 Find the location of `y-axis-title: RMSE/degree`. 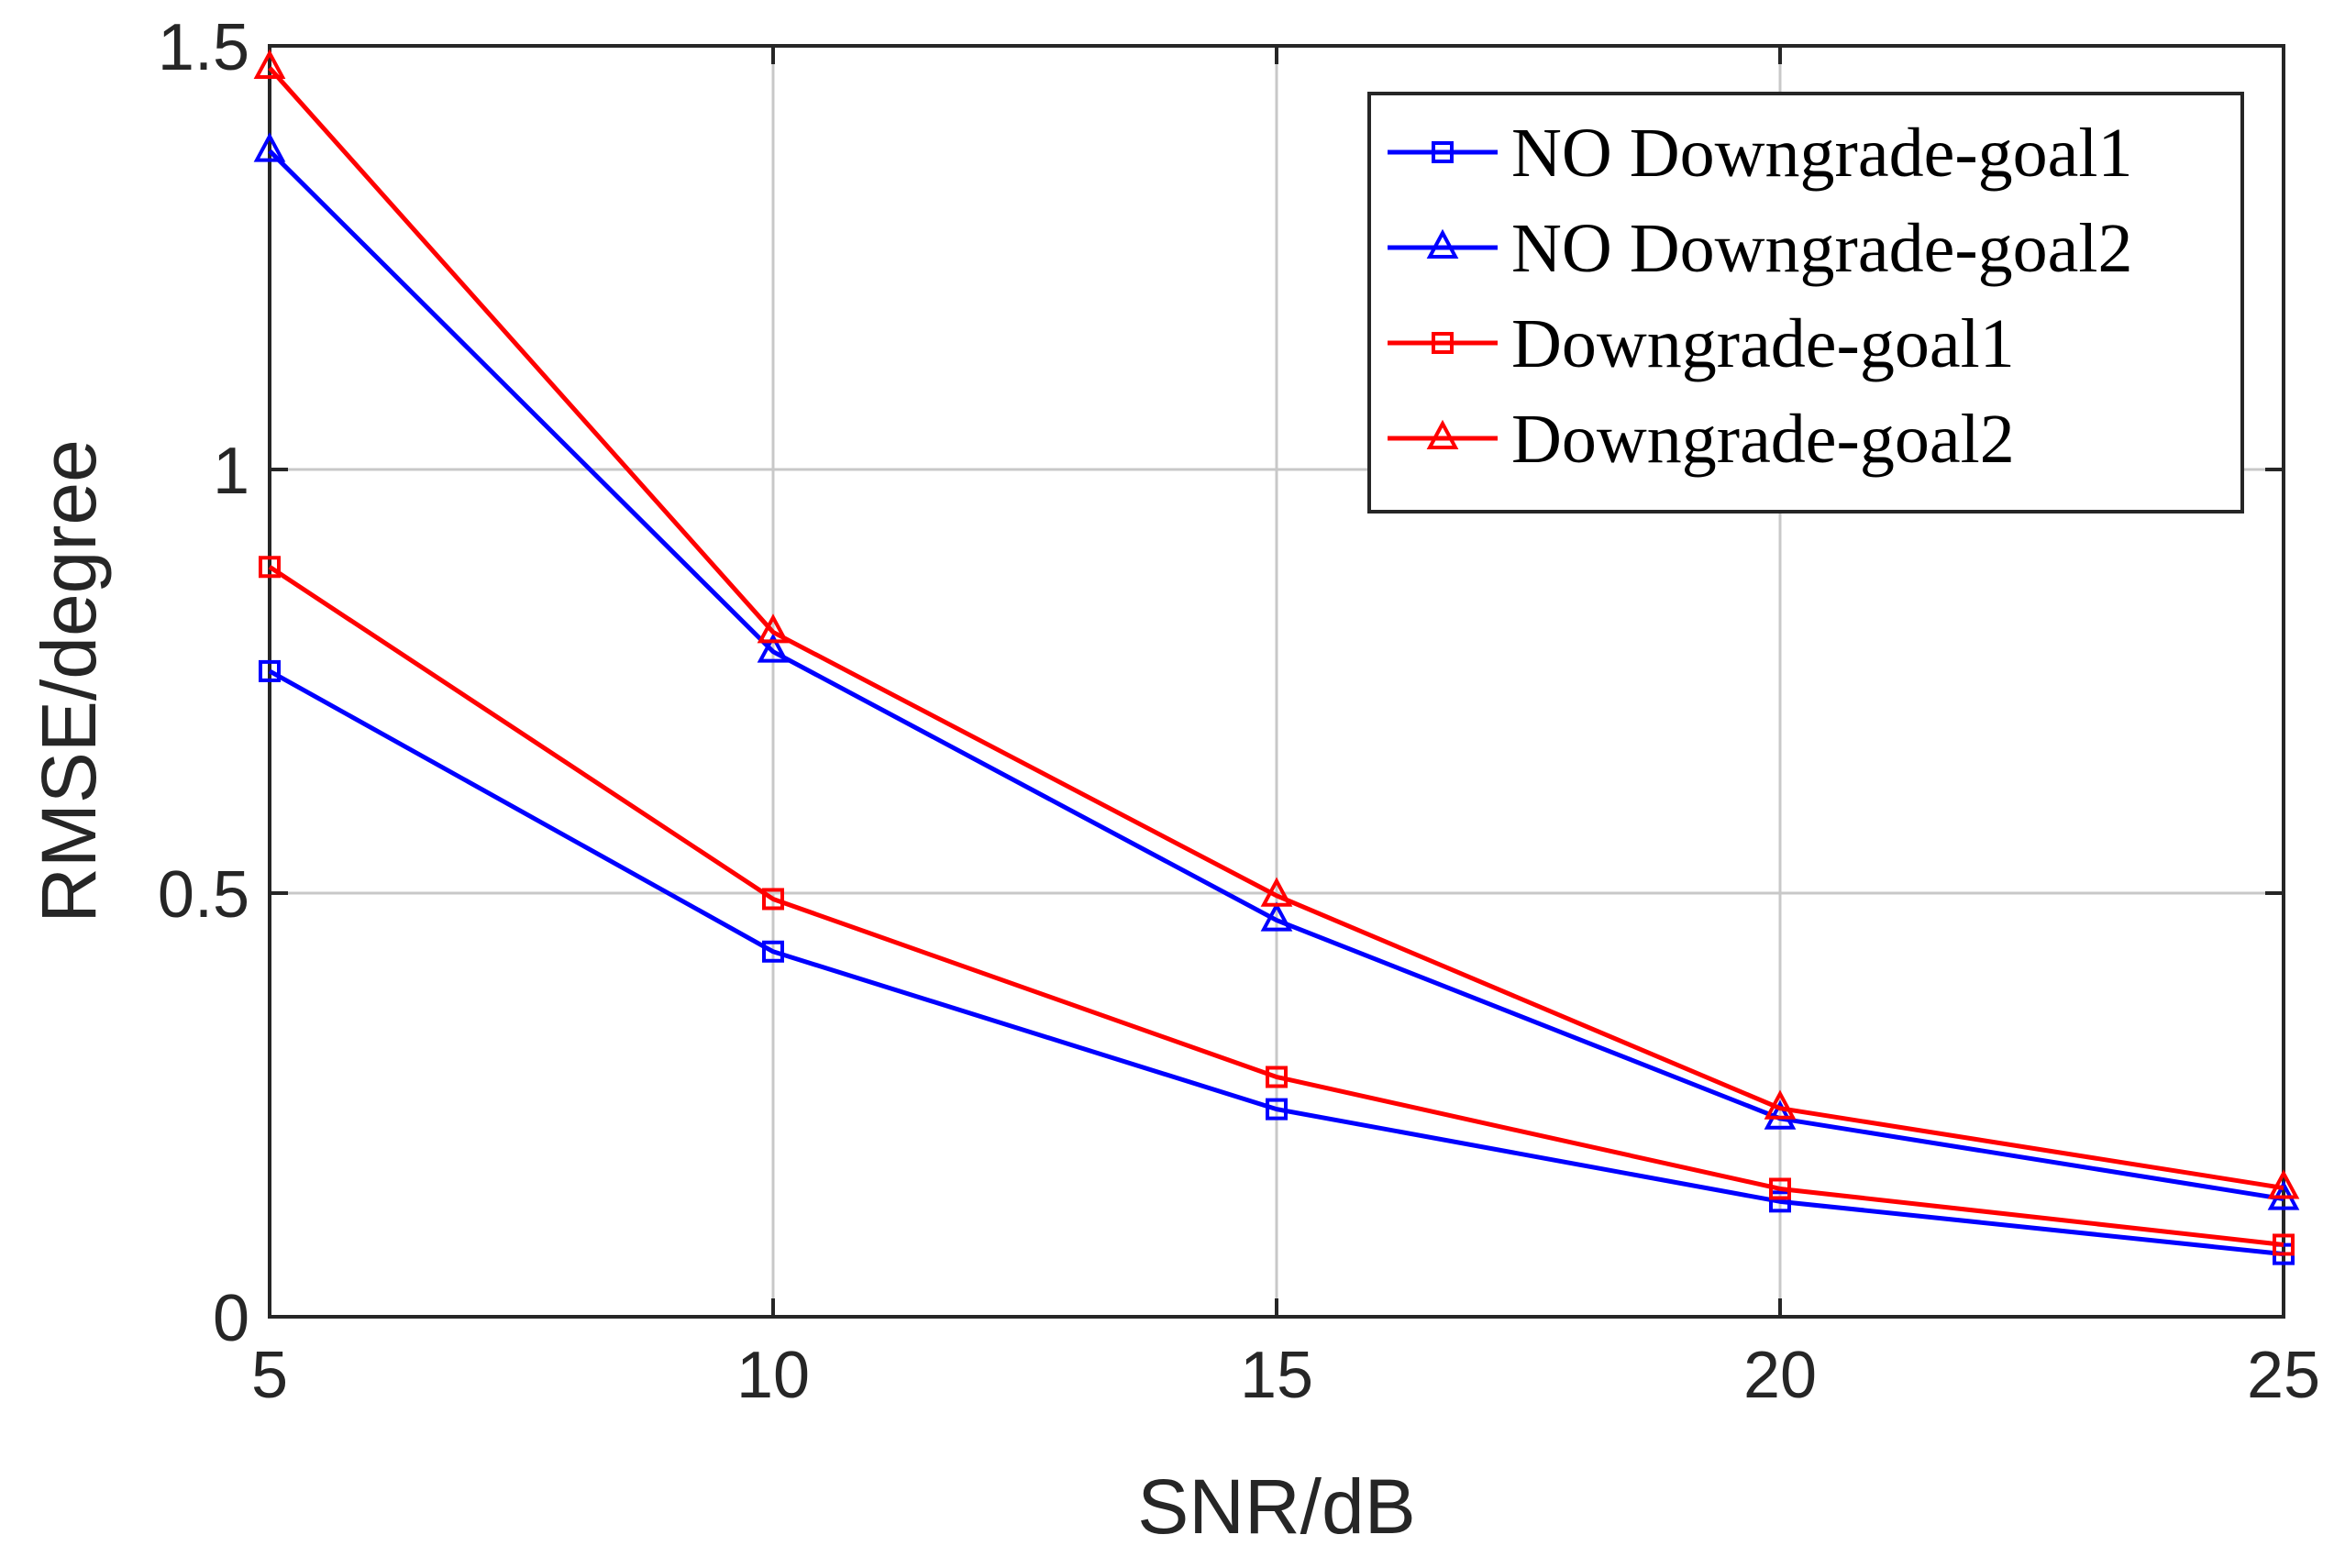

y-axis-title: RMSE/degree is located at coordinates (69, 681).